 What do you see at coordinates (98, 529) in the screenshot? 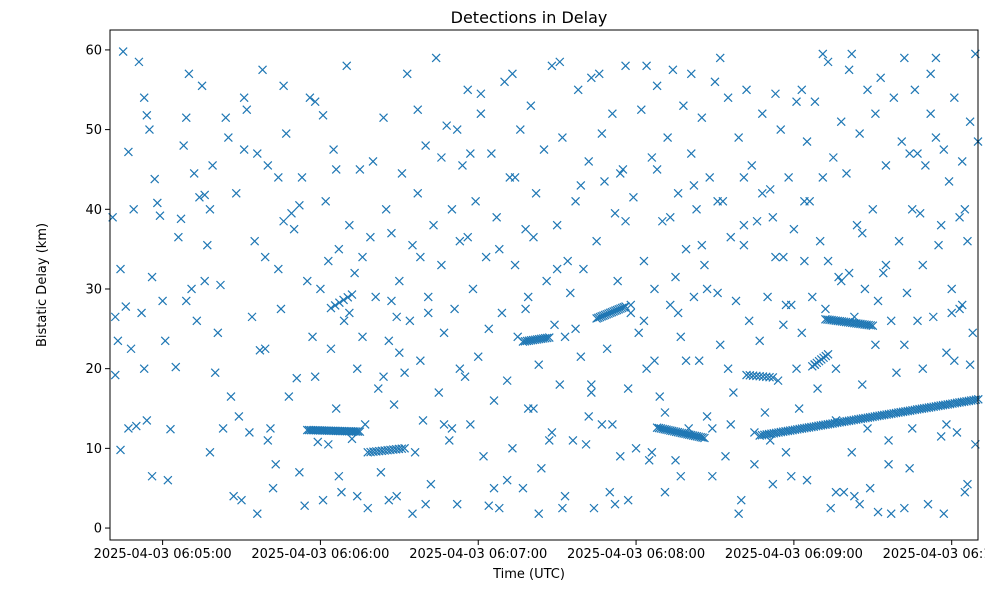
I see `y-tick-label: 0` at bounding box center [98, 529].